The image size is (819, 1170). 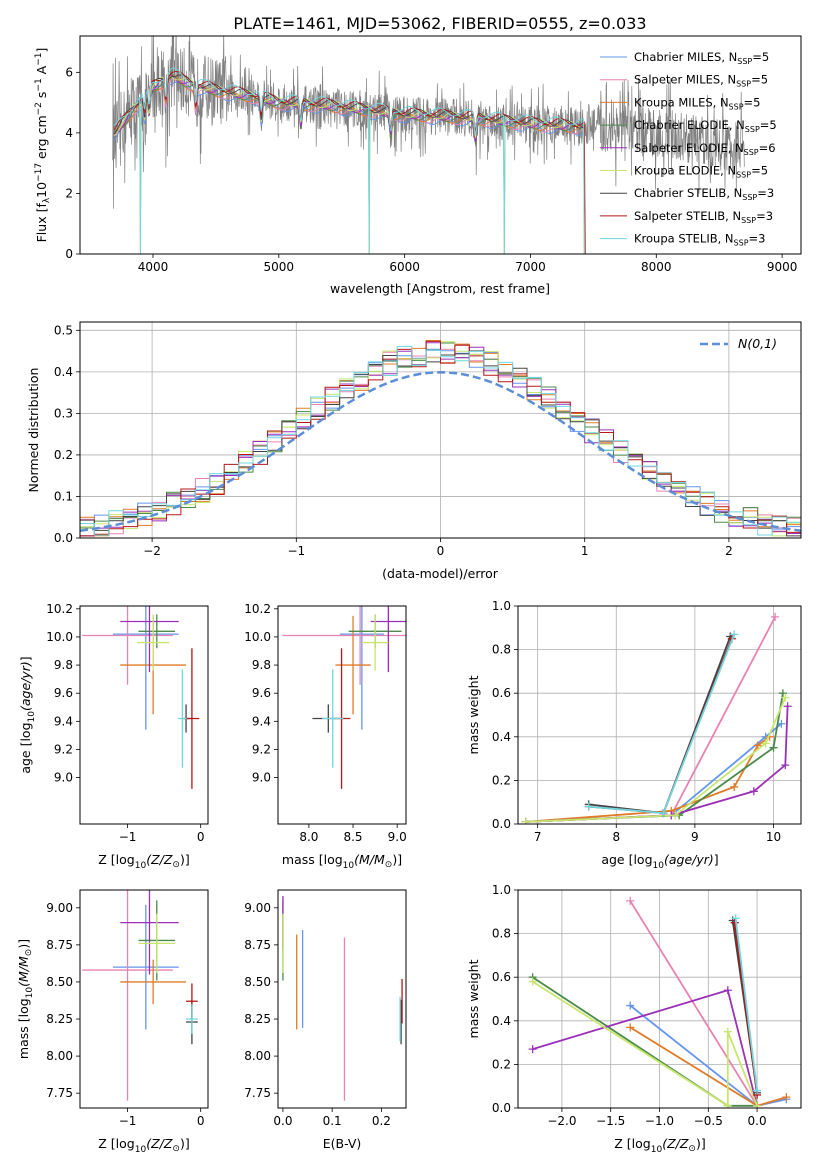 I want to click on y-tick-label: 2, so click(x=69, y=193).